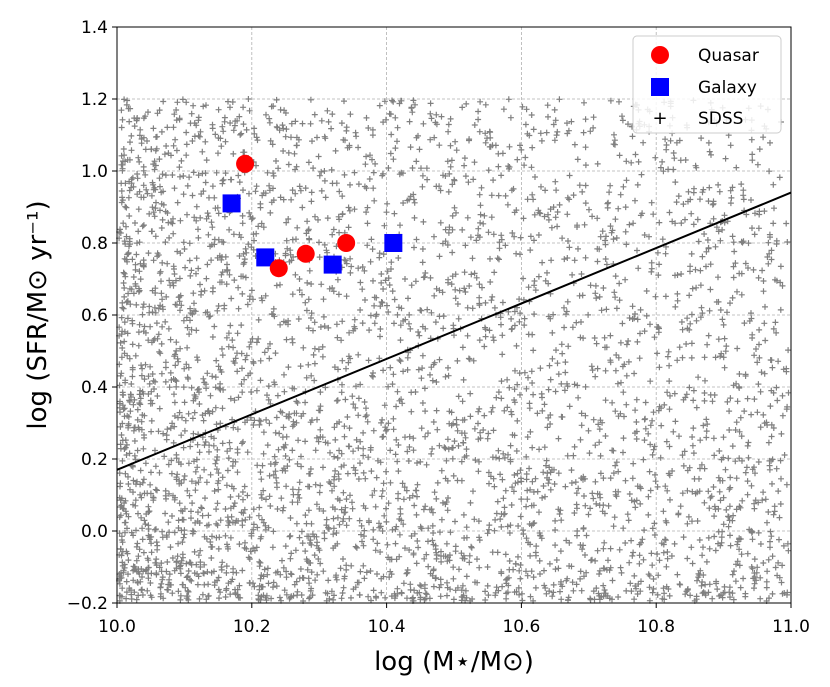  What do you see at coordinates (521, 627) in the screenshot?
I see `x-tick-label: 10.6` at bounding box center [521, 627].